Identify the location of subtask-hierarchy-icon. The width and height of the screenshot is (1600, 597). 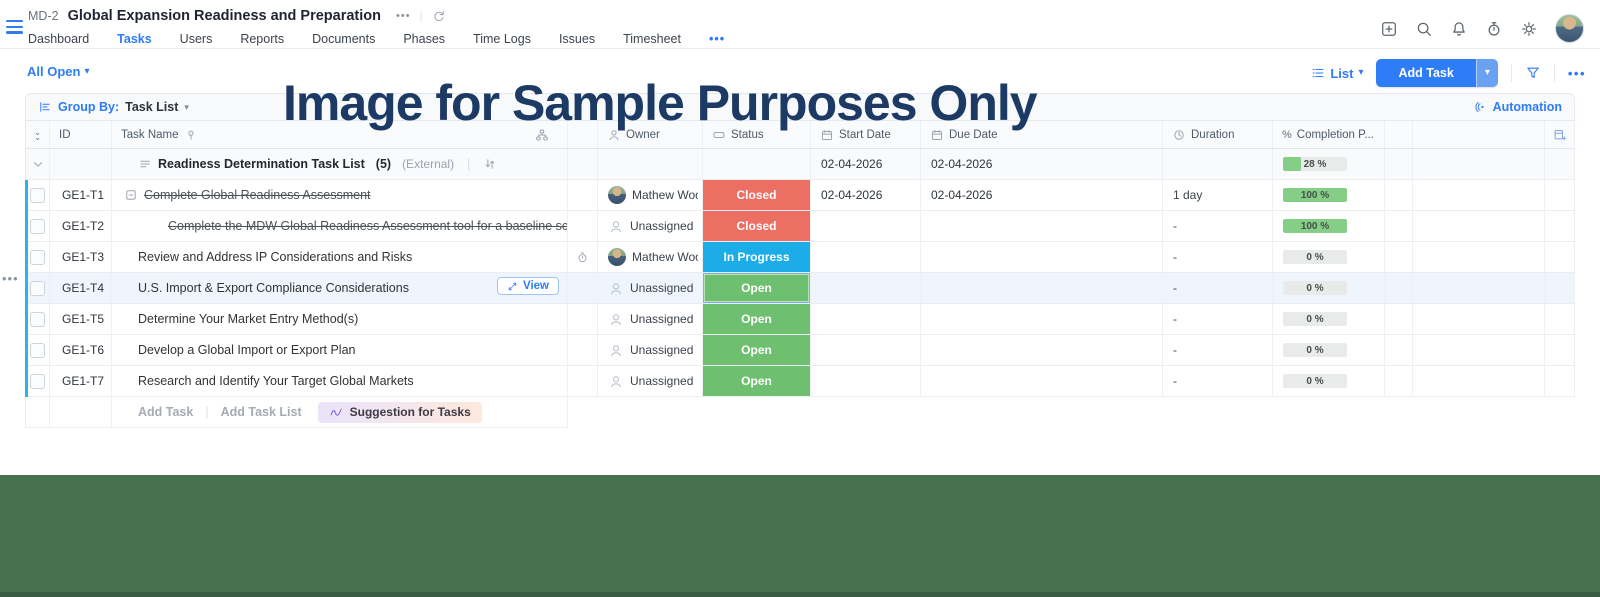
(542, 135).